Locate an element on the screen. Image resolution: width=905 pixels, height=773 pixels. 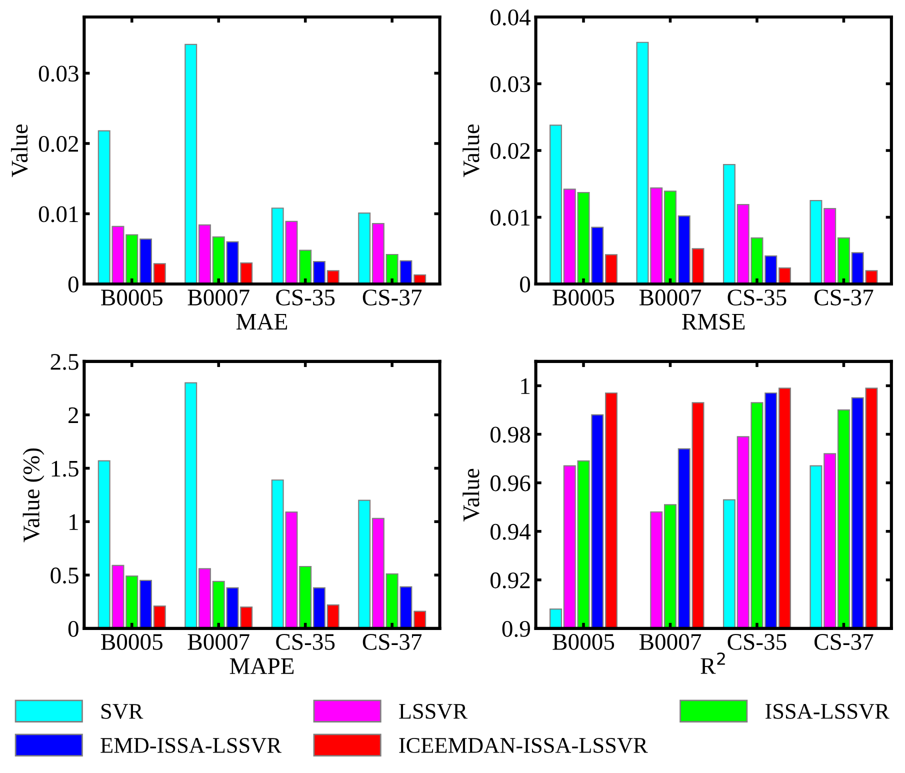
y-tick-label: 0.9 is located at coordinates (516, 628).